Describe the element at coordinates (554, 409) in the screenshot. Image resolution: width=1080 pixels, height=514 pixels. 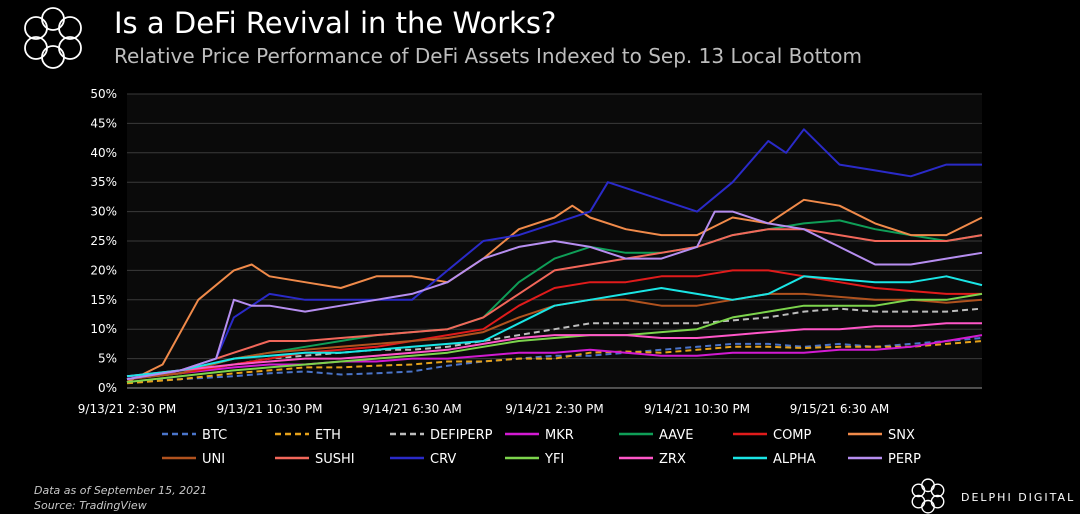
I see `x-tick-label: 9/14/21 2:30 PM` at that location.